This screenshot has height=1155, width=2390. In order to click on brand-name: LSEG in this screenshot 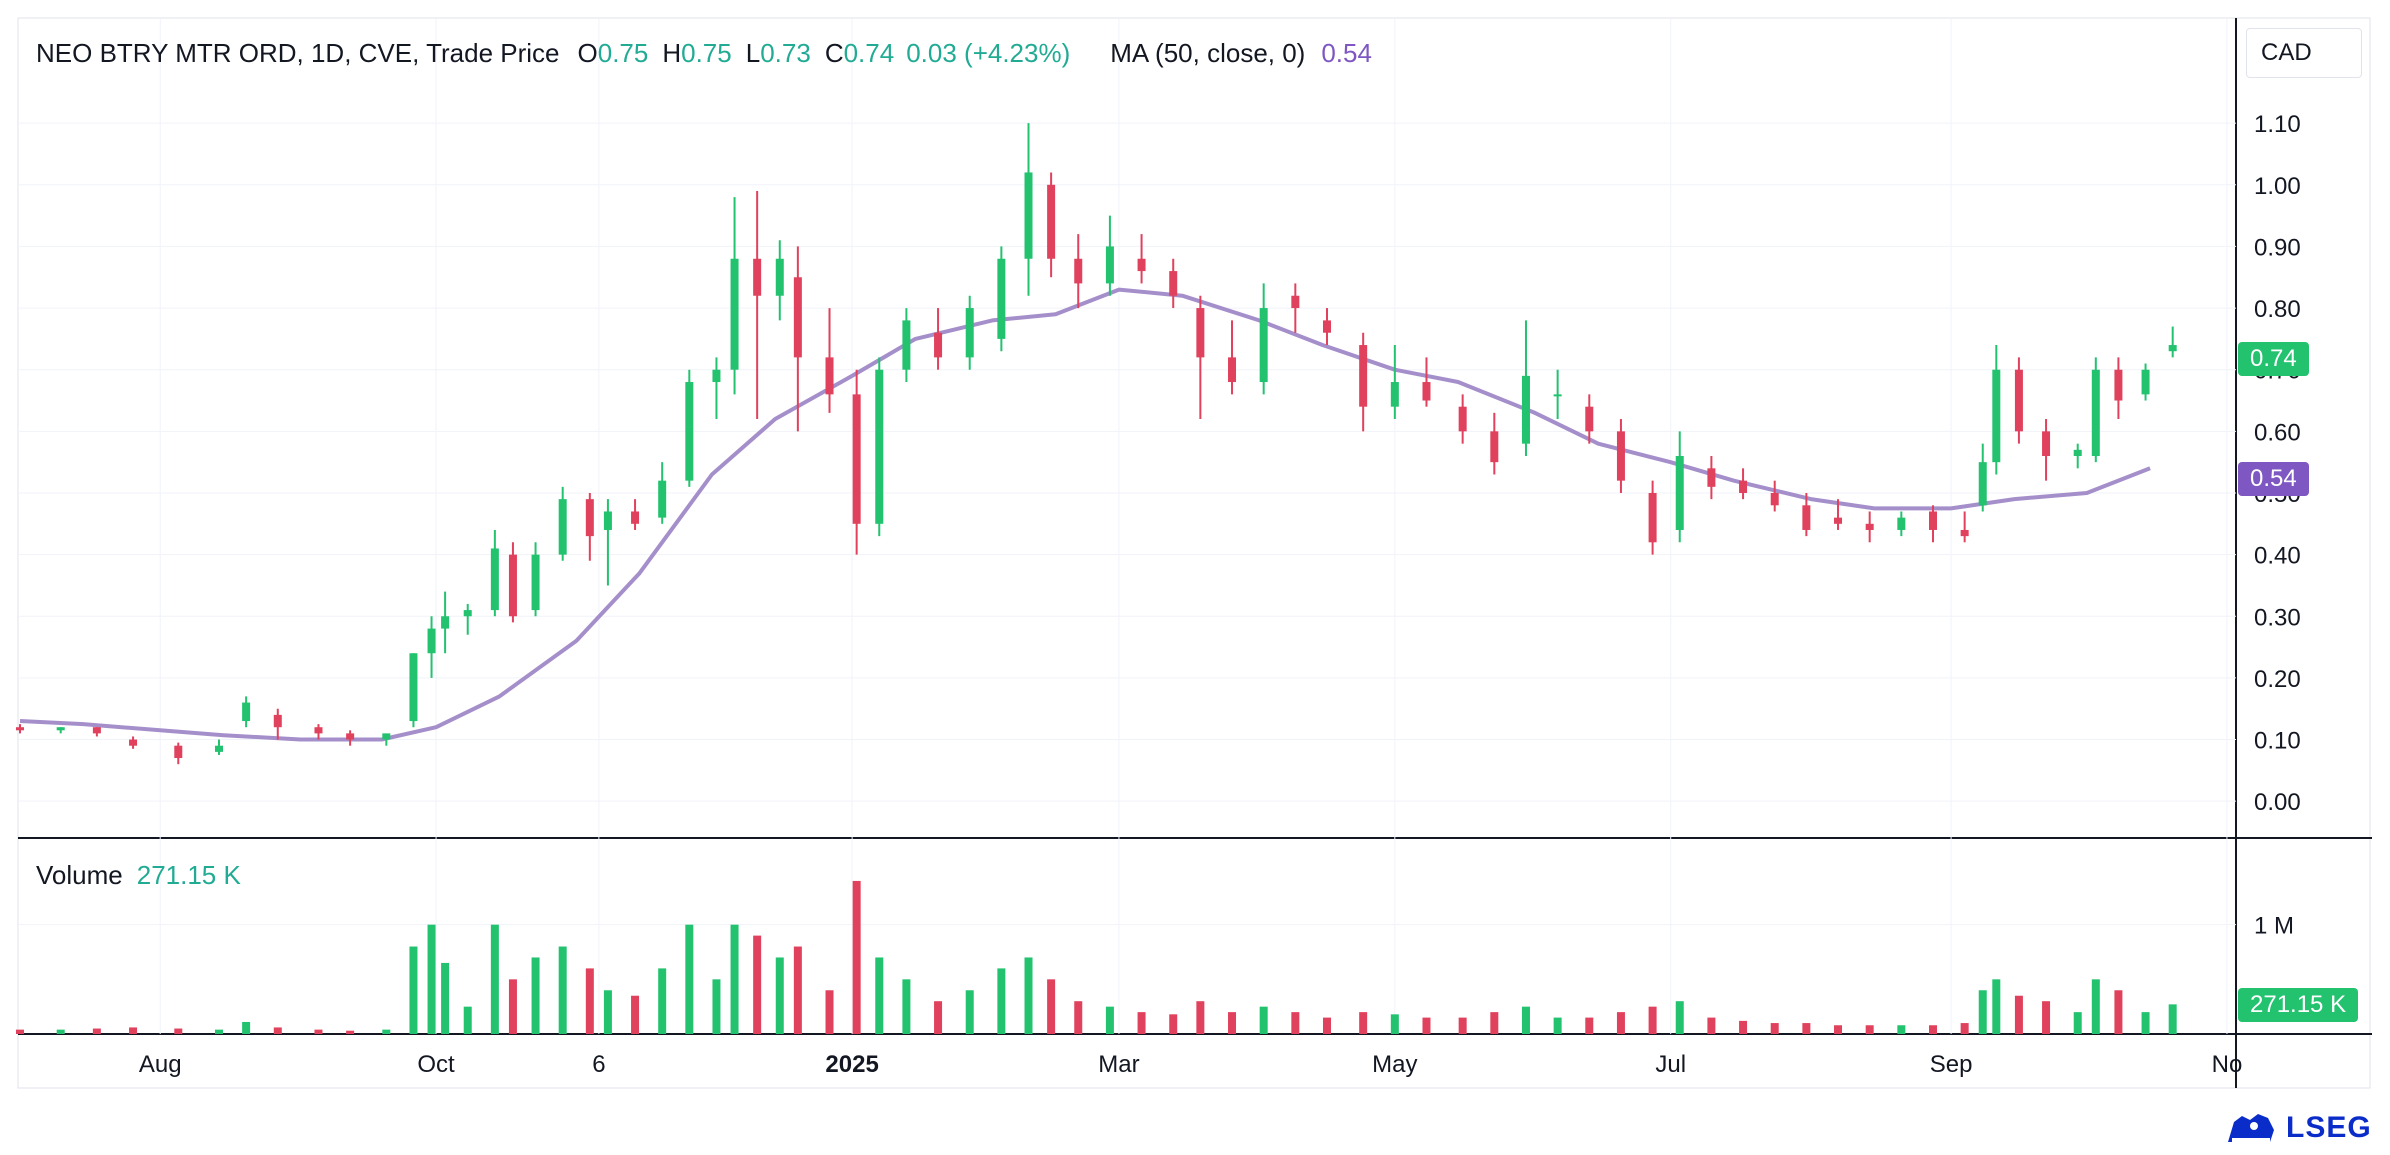, I will do `click(2329, 1127)`.